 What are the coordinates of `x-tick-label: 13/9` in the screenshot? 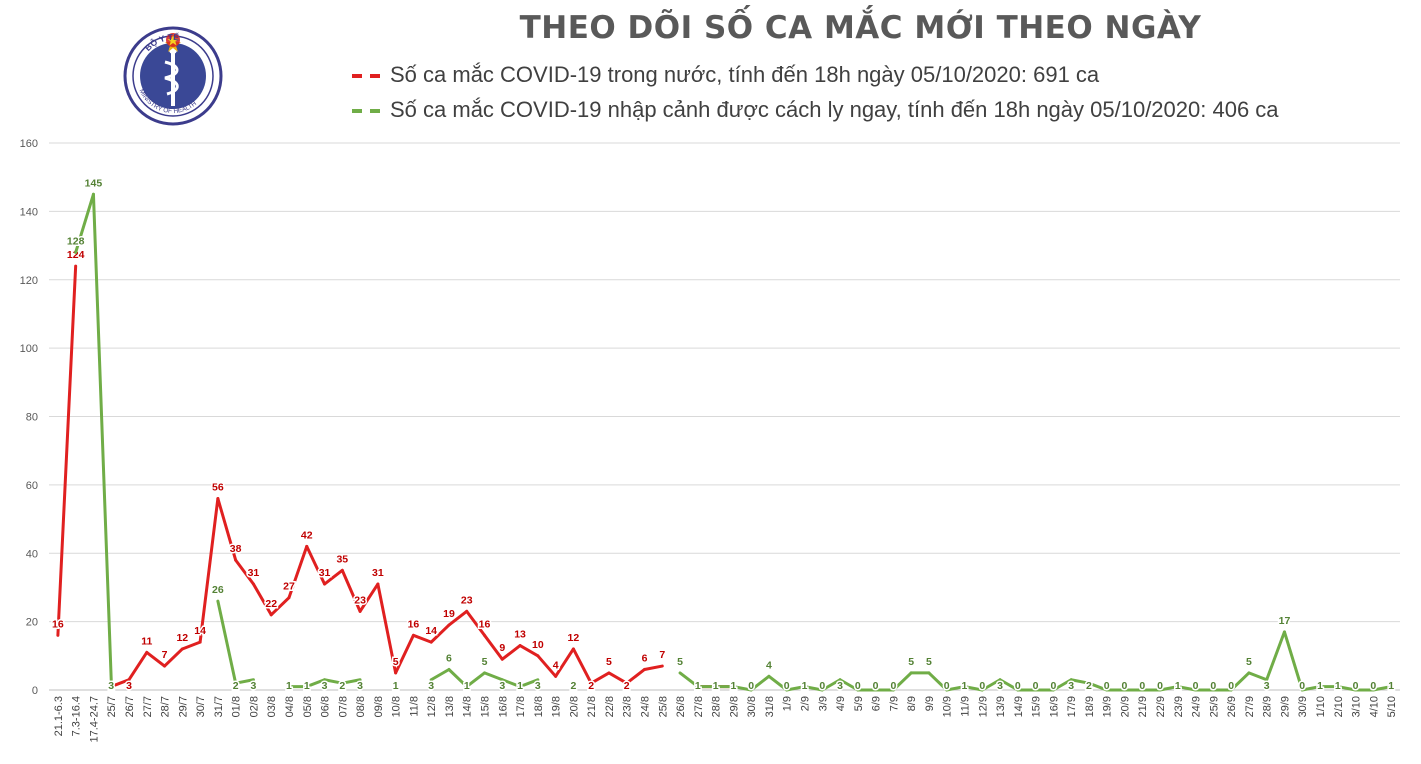 It's located at (1001, 706).